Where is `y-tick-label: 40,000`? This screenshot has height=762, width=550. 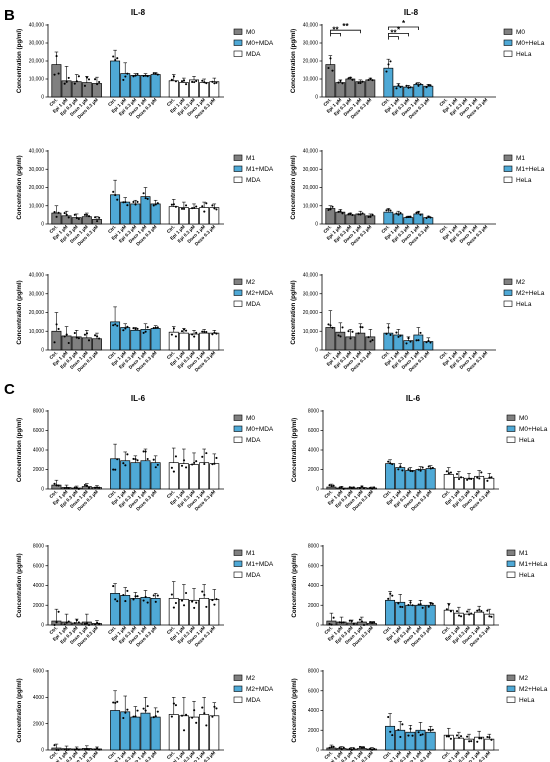 y-tick-label: 40,000 is located at coordinates (37, 276).